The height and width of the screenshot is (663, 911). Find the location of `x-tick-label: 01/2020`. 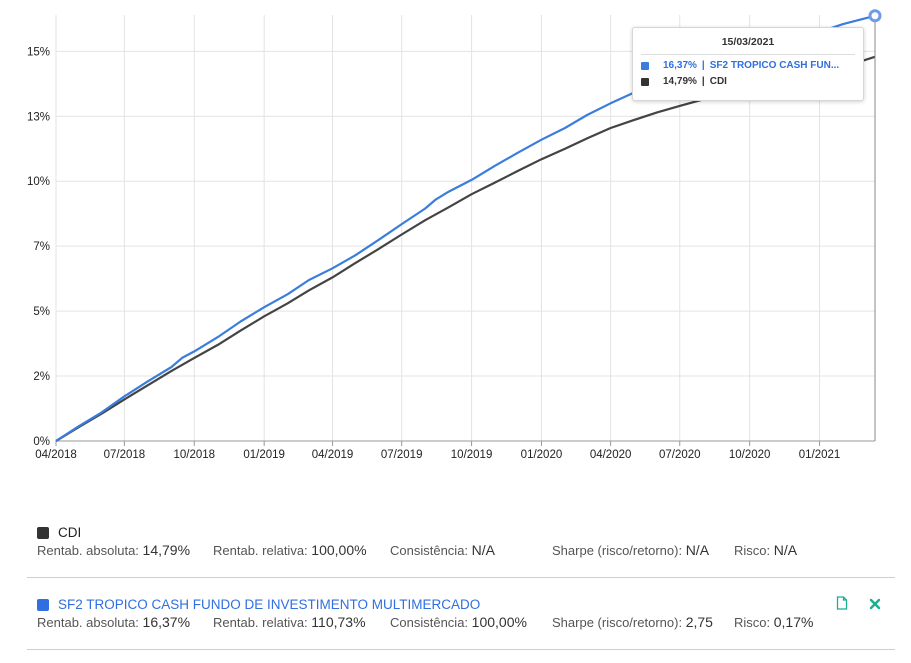

x-tick-label: 01/2020 is located at coordinates (542, 455).